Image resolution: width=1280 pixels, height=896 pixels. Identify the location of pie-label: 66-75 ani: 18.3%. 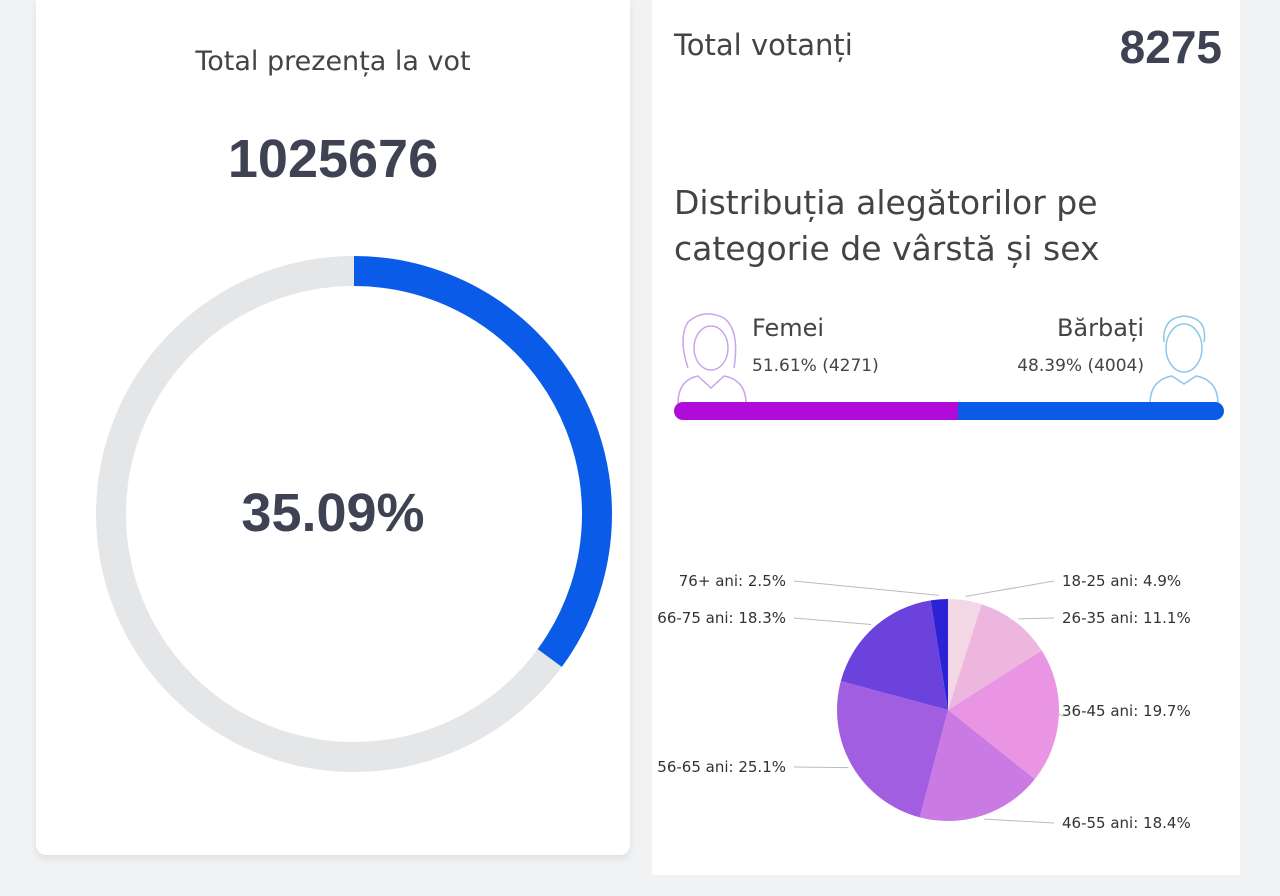
(721, 618).